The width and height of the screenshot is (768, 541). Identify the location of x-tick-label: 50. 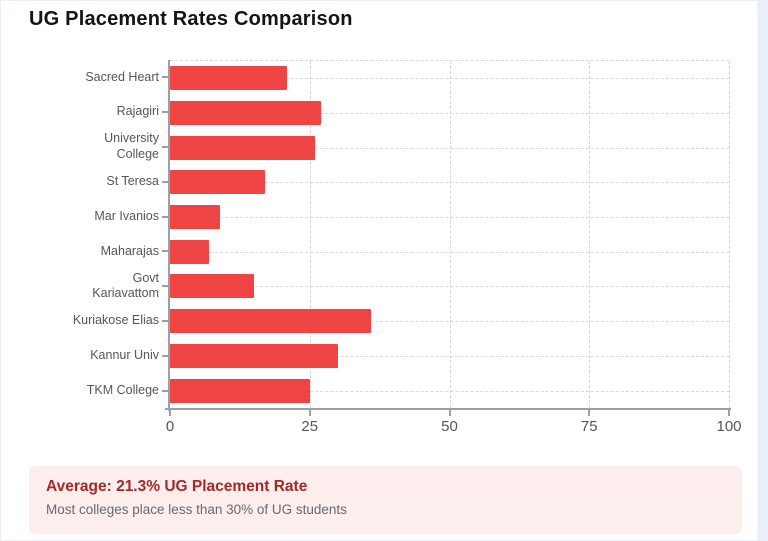
(449, 426).